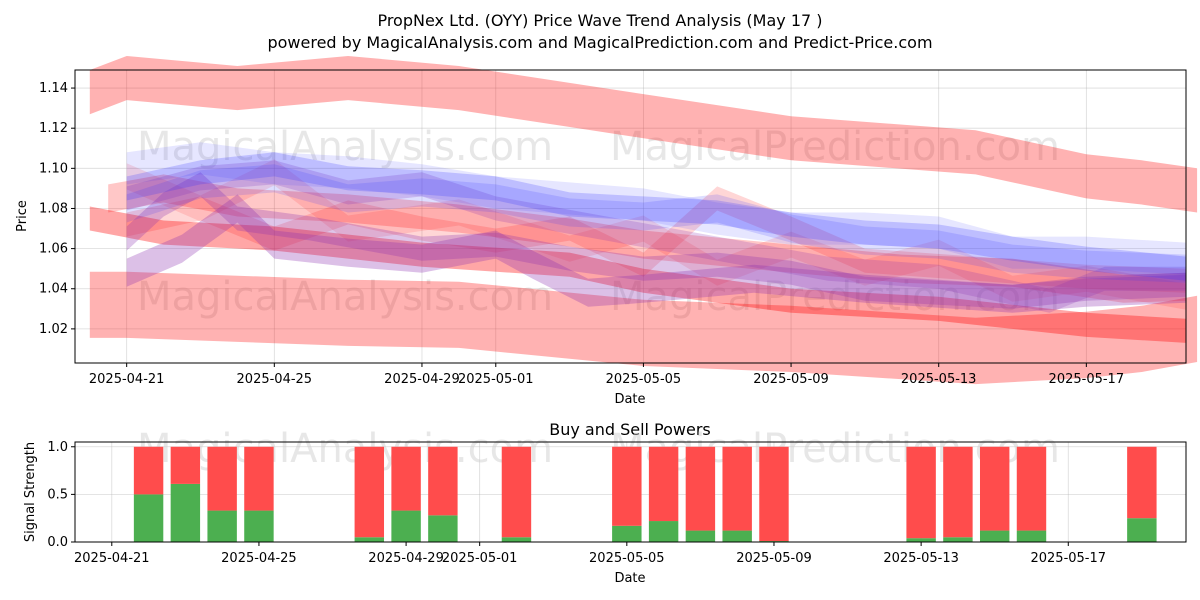 The image size is (1200, 600). What do you see at coordinates (1068, 558) in the screenshot?
I see `bottom-x-tick-label: 2025-05-17` at bounding box center [1068, 558].